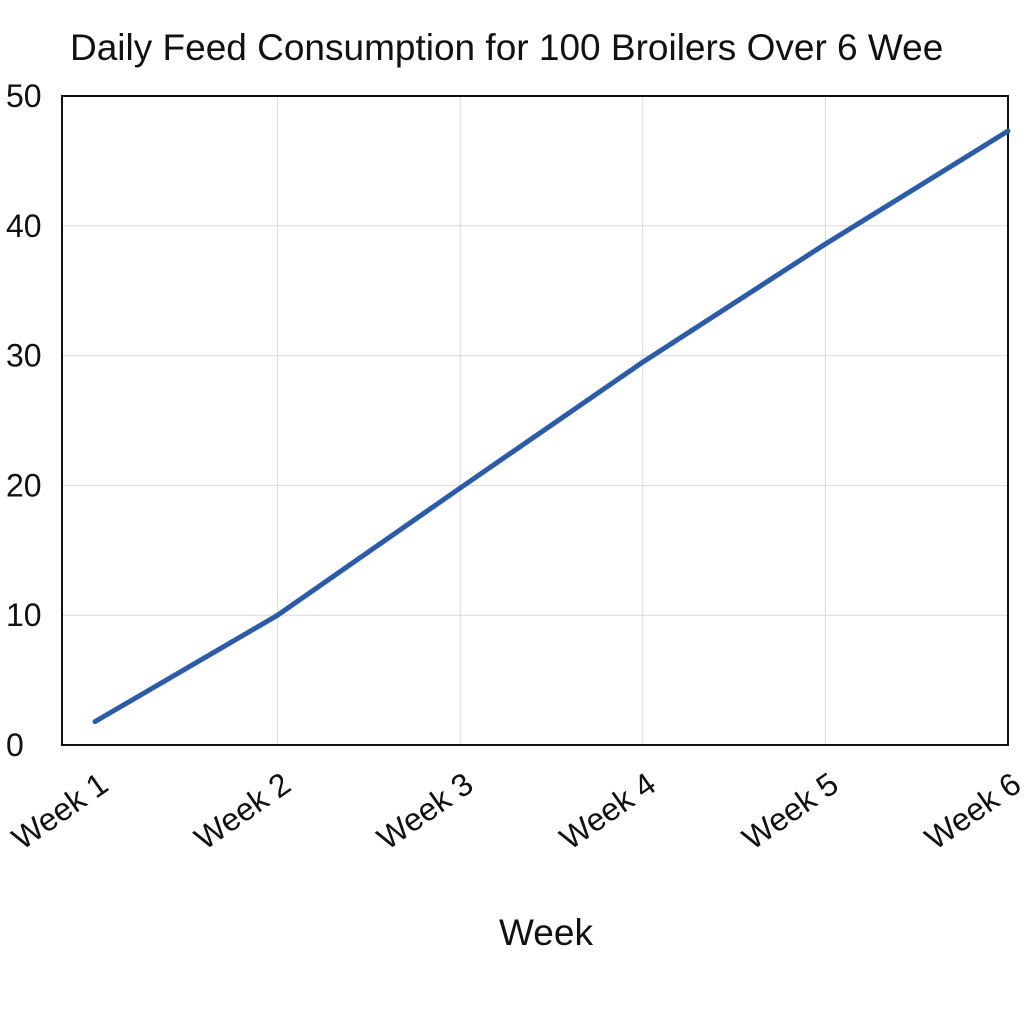 This screenshot has width=1024, height=1024. Describe the element at coordinates (790, 810) in the screenshot. I see `x-tick-label: Week 5` at that location.